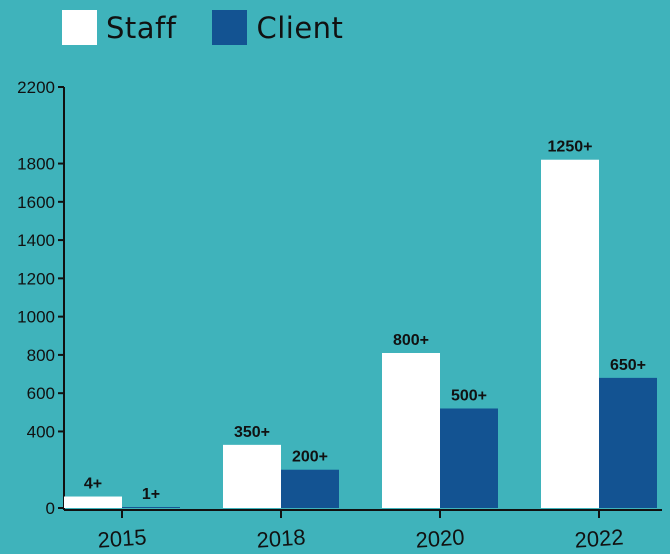  I want to click on y-tick-label: 600, so click(41, 393).